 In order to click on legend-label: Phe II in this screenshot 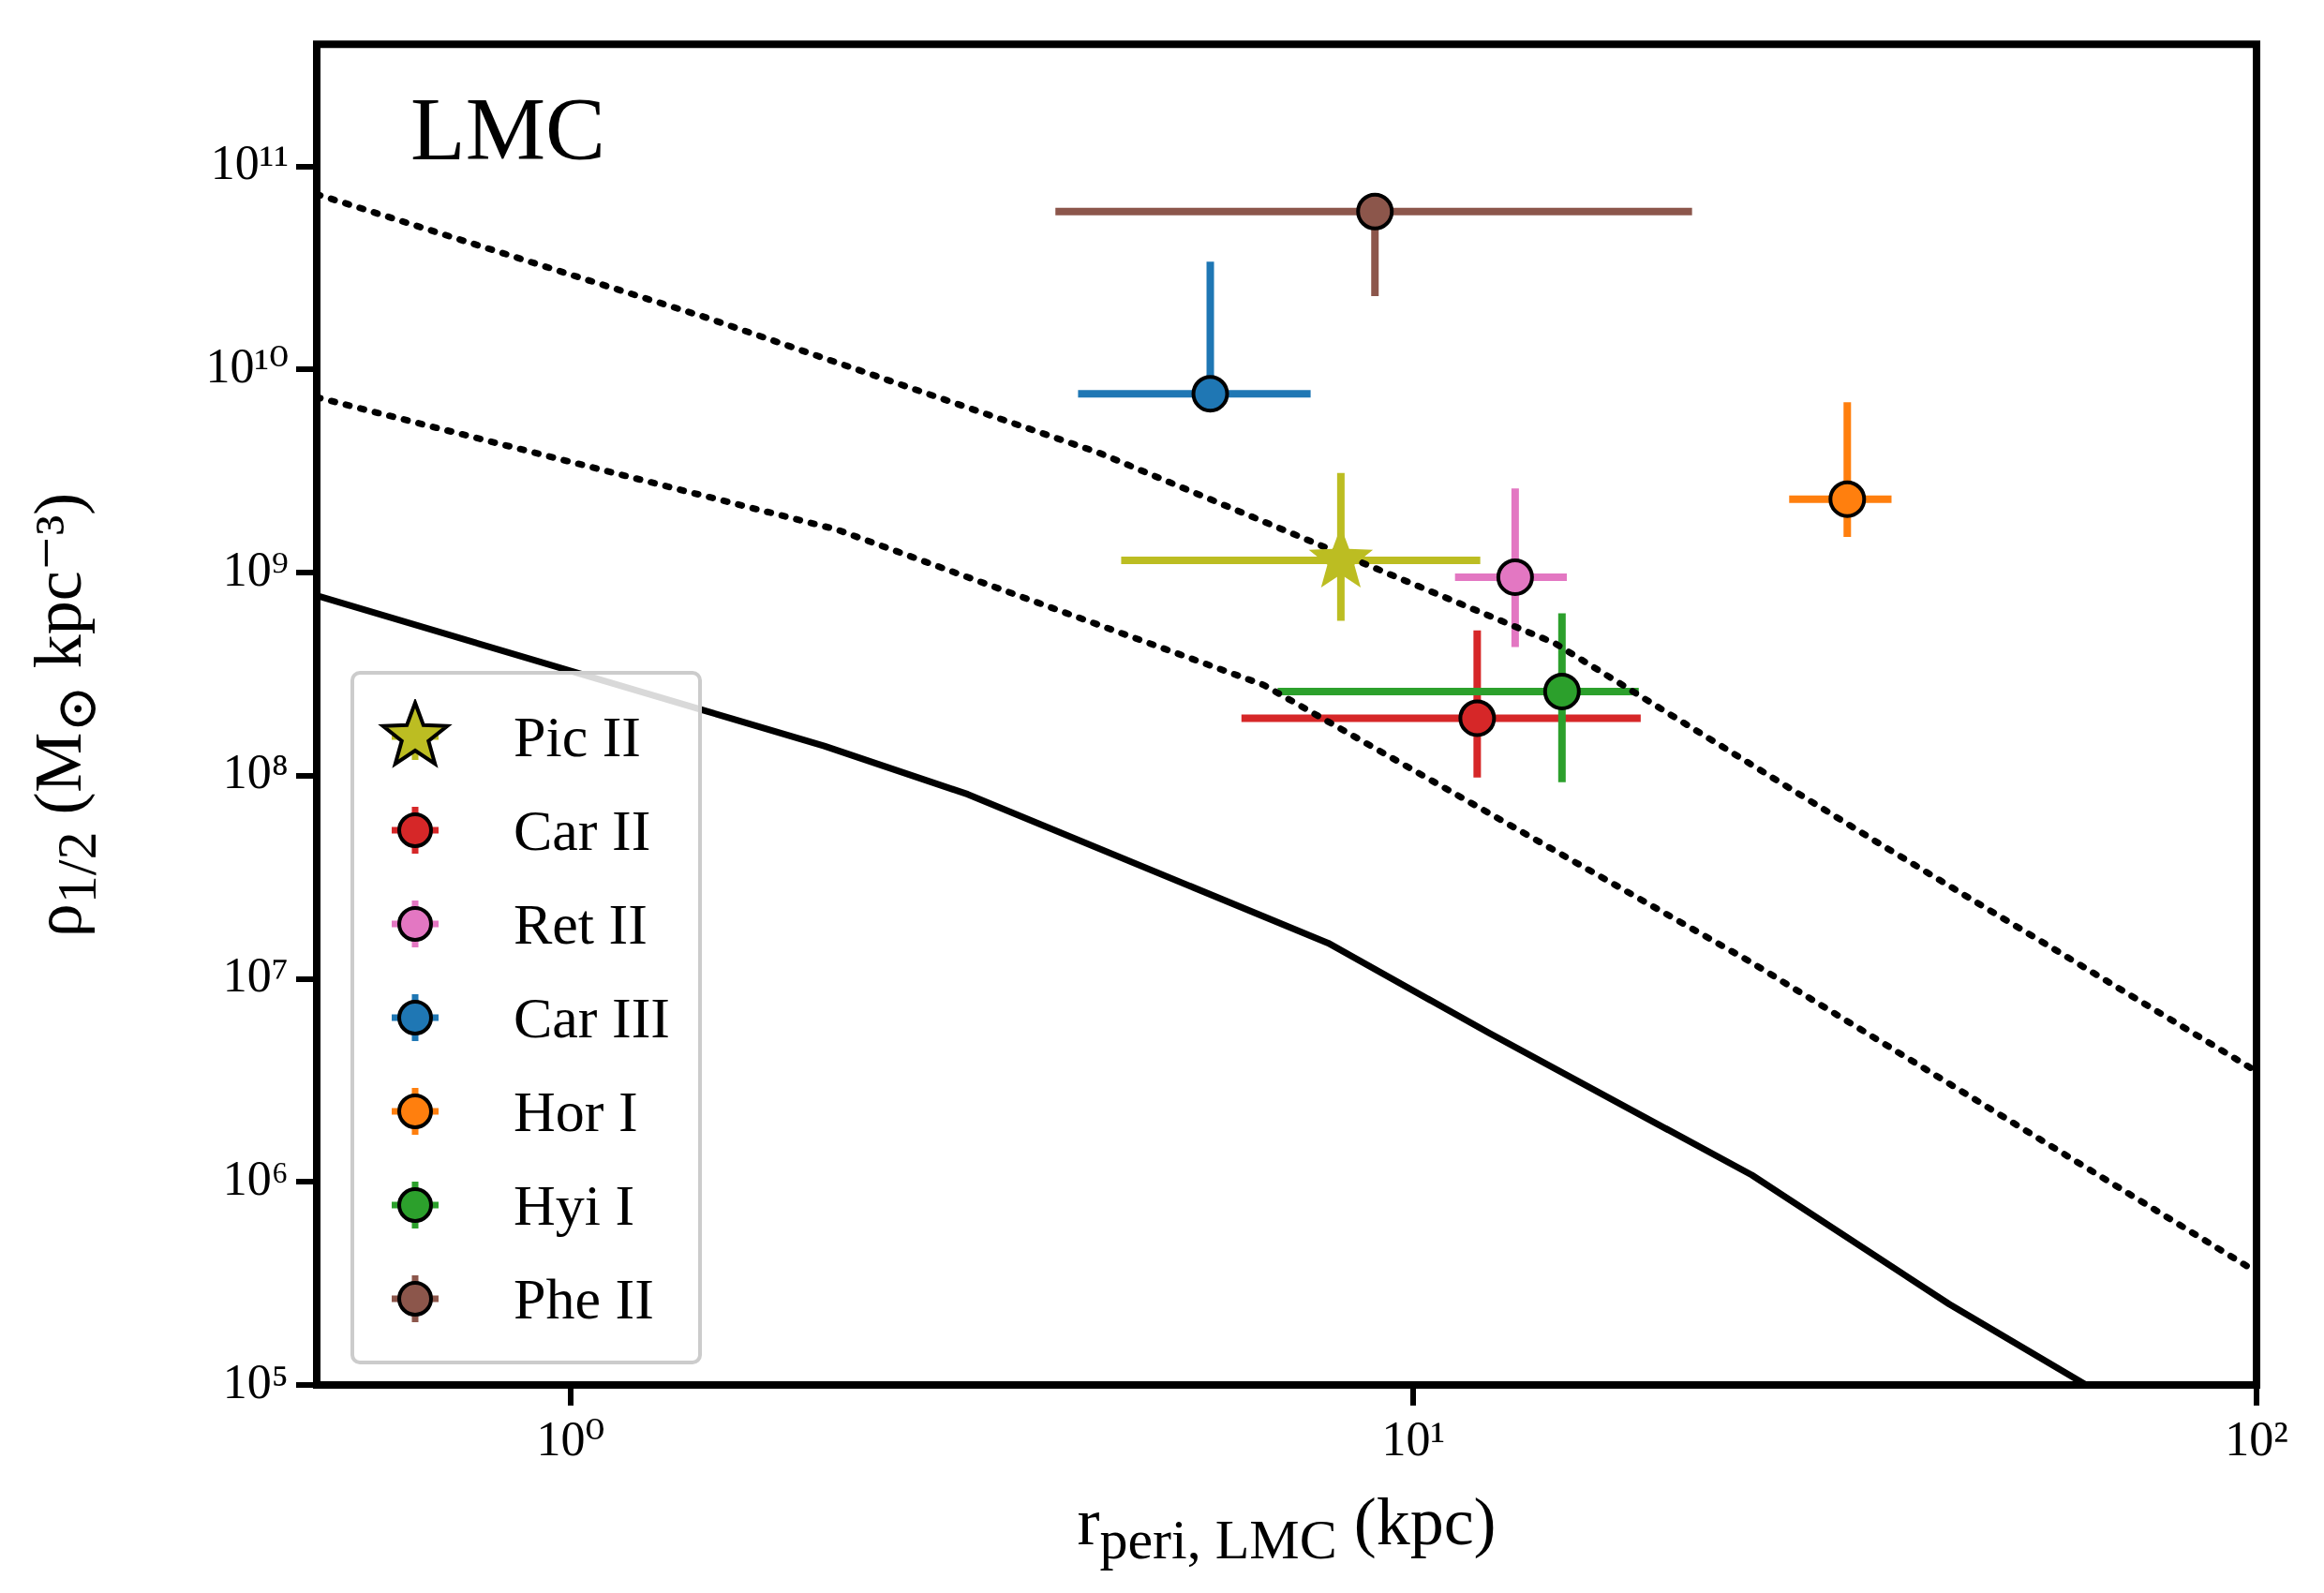, I will do `click(584, 1298)`.